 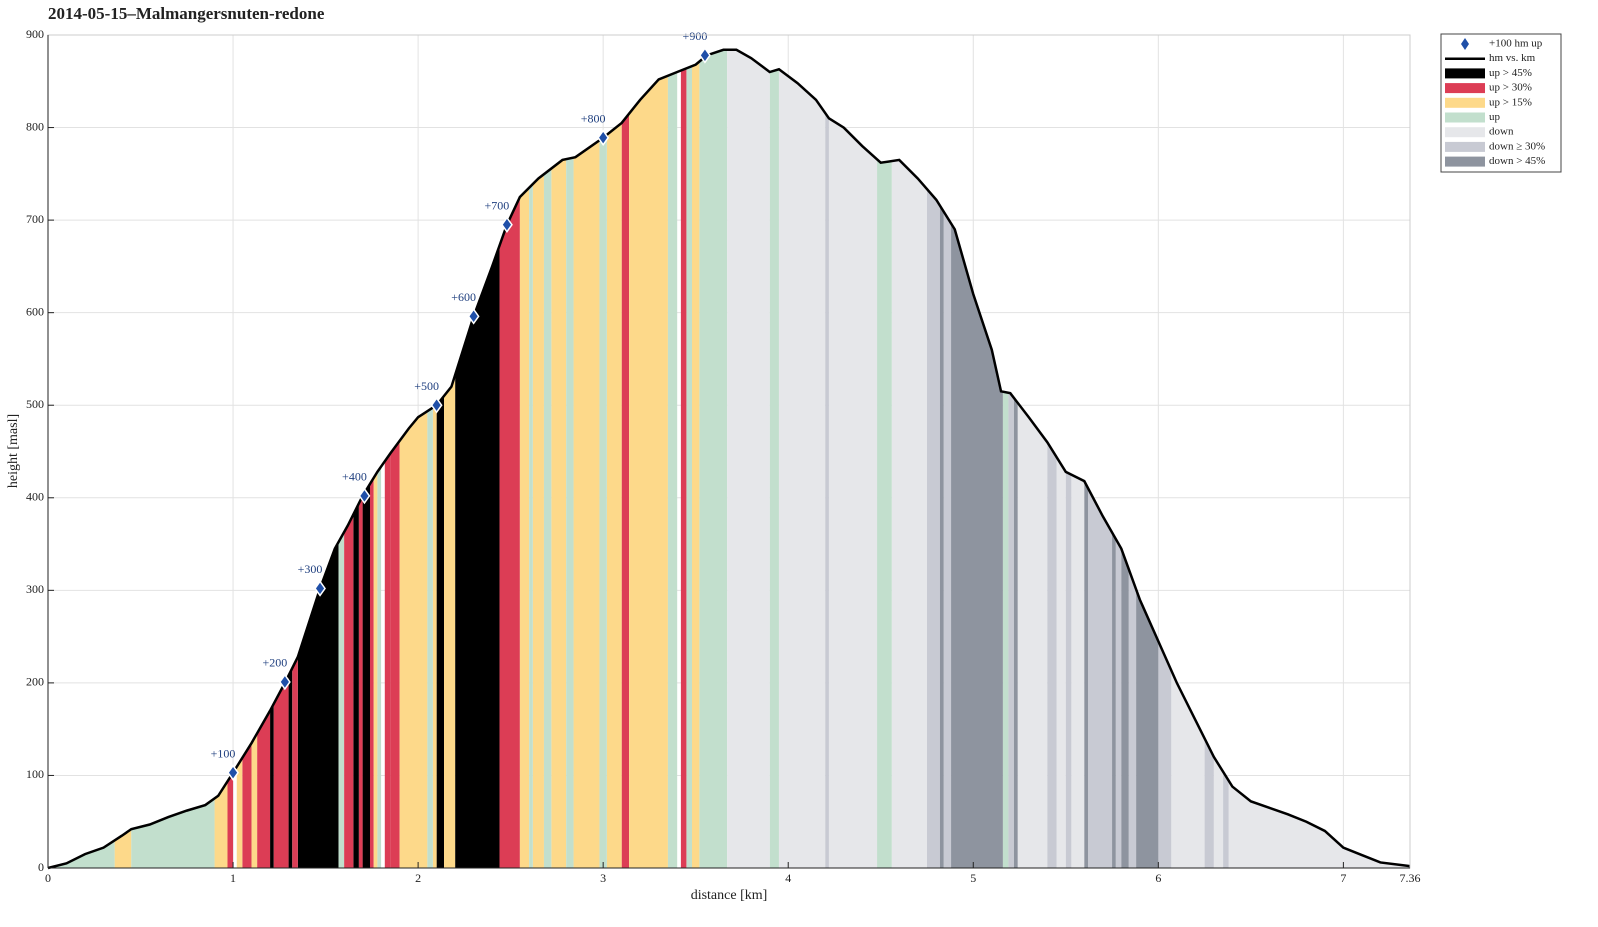 I want to click on marker-label: +900, so click(x=695, y=36).